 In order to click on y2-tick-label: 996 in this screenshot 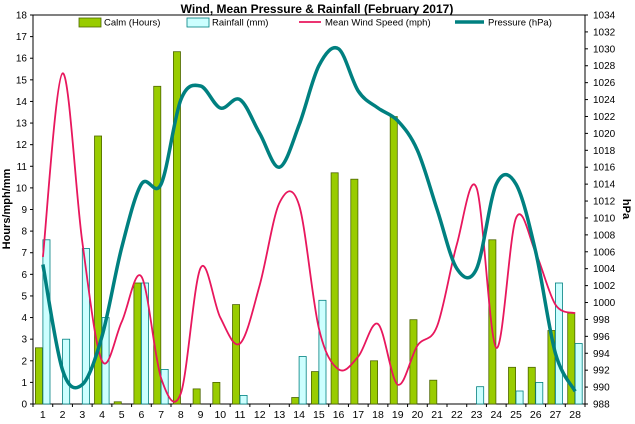, I will do `click(601, 337)`.